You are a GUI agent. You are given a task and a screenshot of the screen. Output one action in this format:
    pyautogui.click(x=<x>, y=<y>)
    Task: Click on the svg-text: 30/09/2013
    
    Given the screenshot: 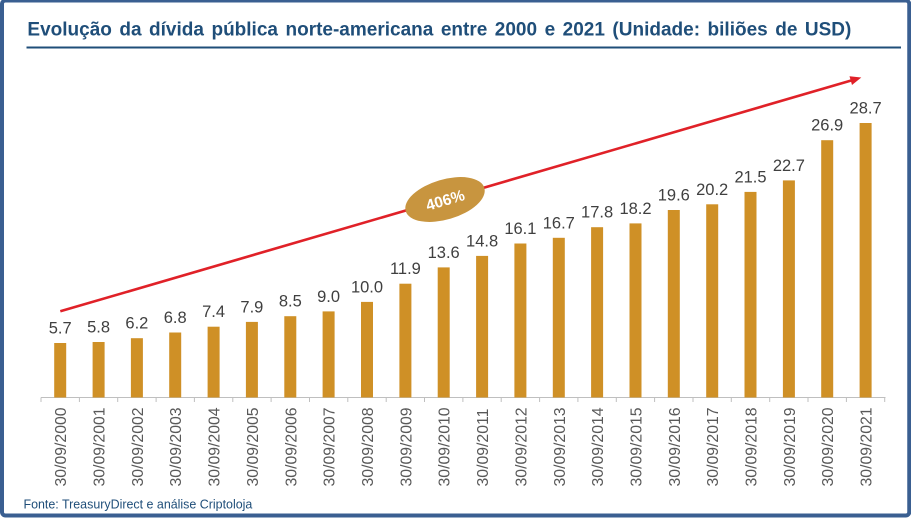 What is the action you would take?
    pyautogui.click(x=560, y=446)
    